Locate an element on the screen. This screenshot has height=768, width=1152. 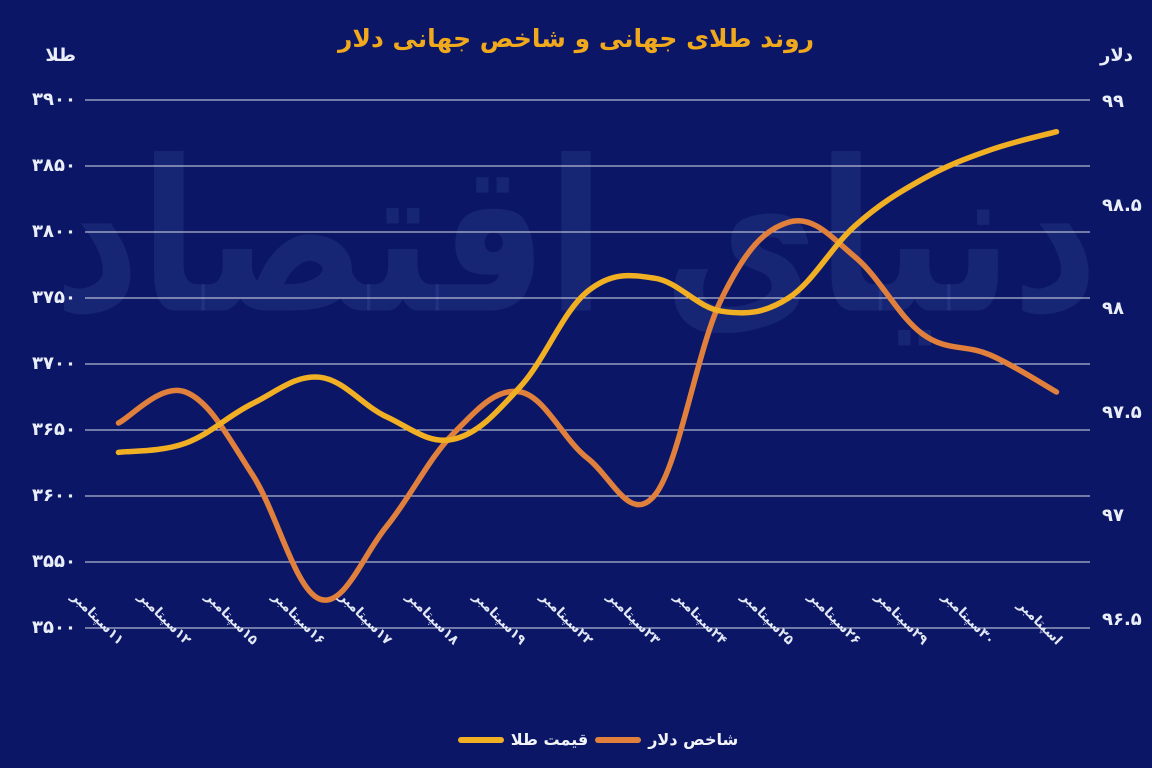
dollar-line-swatch is located at coordinates (618, 739).